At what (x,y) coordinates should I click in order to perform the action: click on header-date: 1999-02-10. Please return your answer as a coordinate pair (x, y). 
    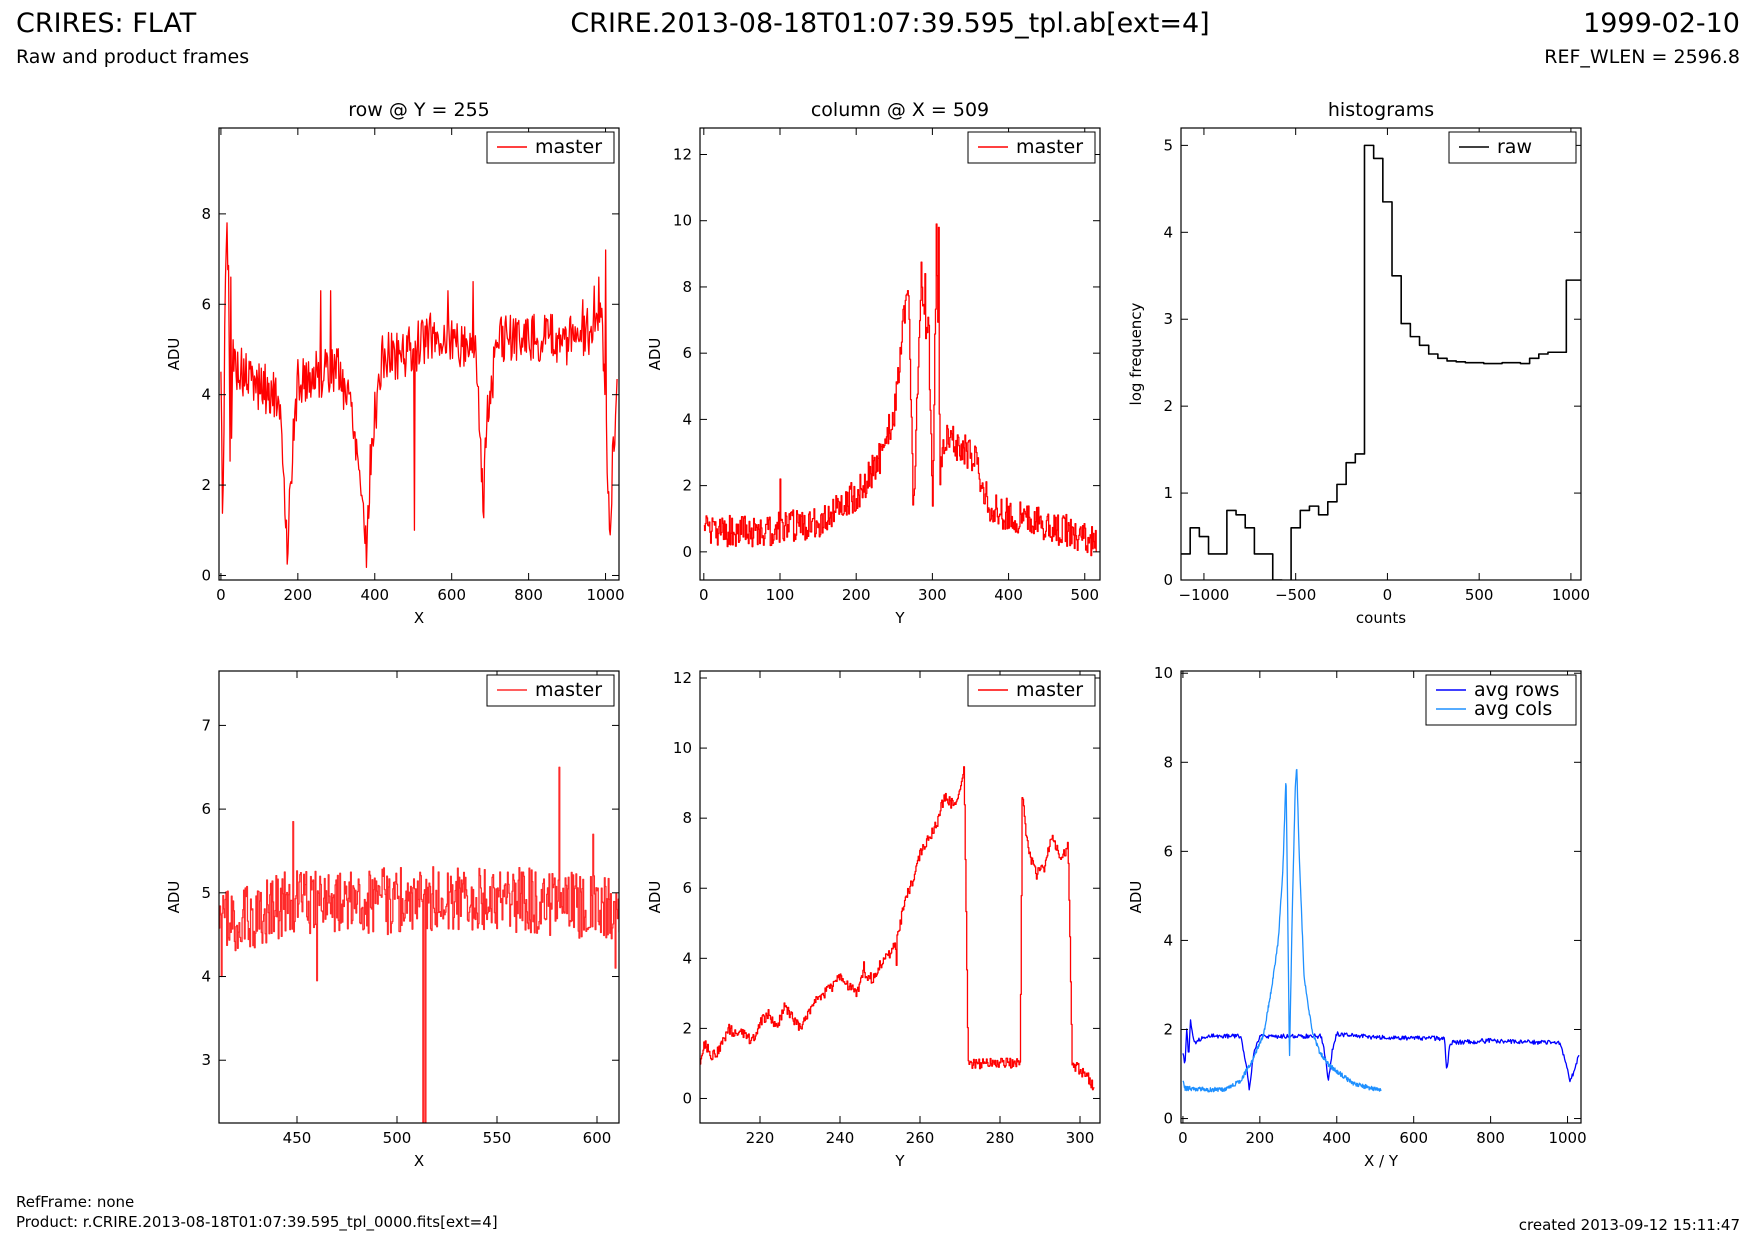
    Looking at the image, I should click on (1661, 23).